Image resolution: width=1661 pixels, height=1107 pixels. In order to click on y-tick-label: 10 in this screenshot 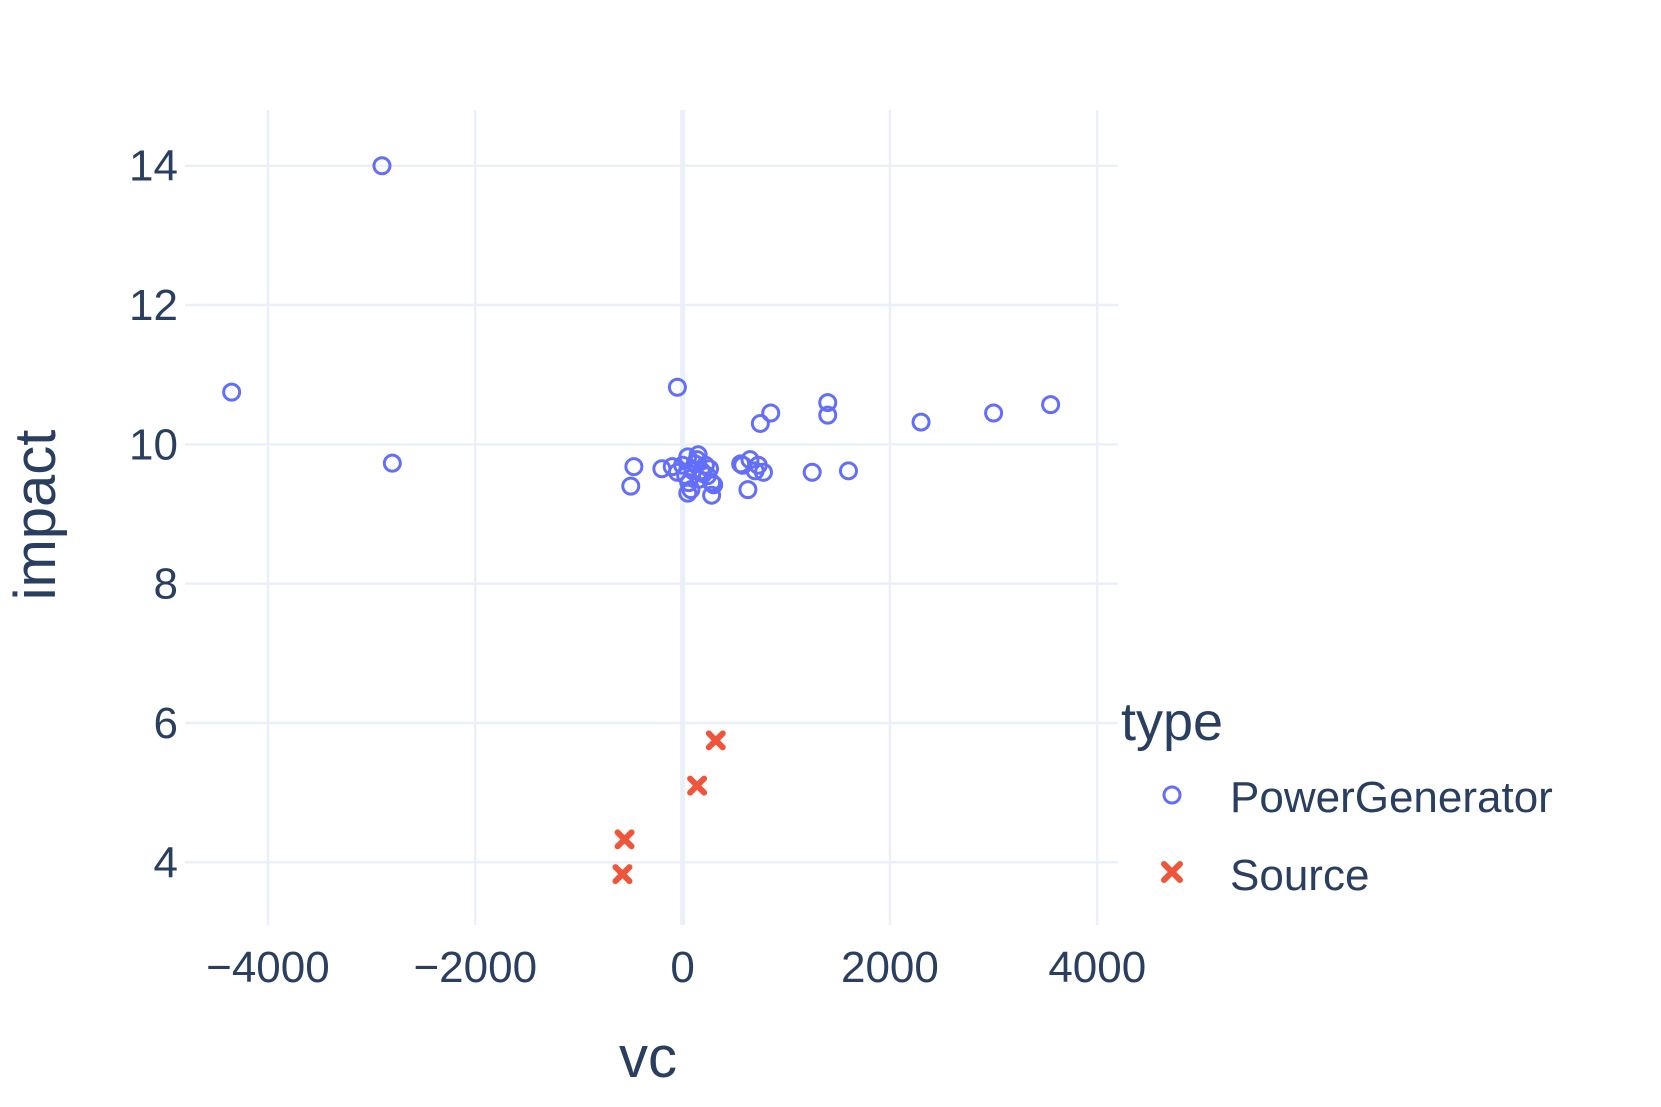, I will do `click(153, 444)`.